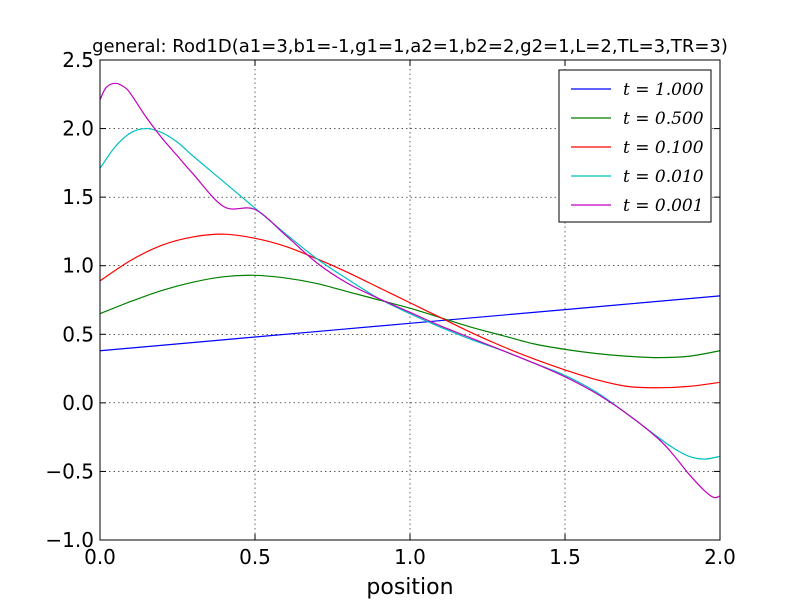 This screenshot has width=800, height=600. What do you see at coordinates (78, 266) in the screenshot?
I see `y-tick-label: 1.0` at bounding box center [78, 266].